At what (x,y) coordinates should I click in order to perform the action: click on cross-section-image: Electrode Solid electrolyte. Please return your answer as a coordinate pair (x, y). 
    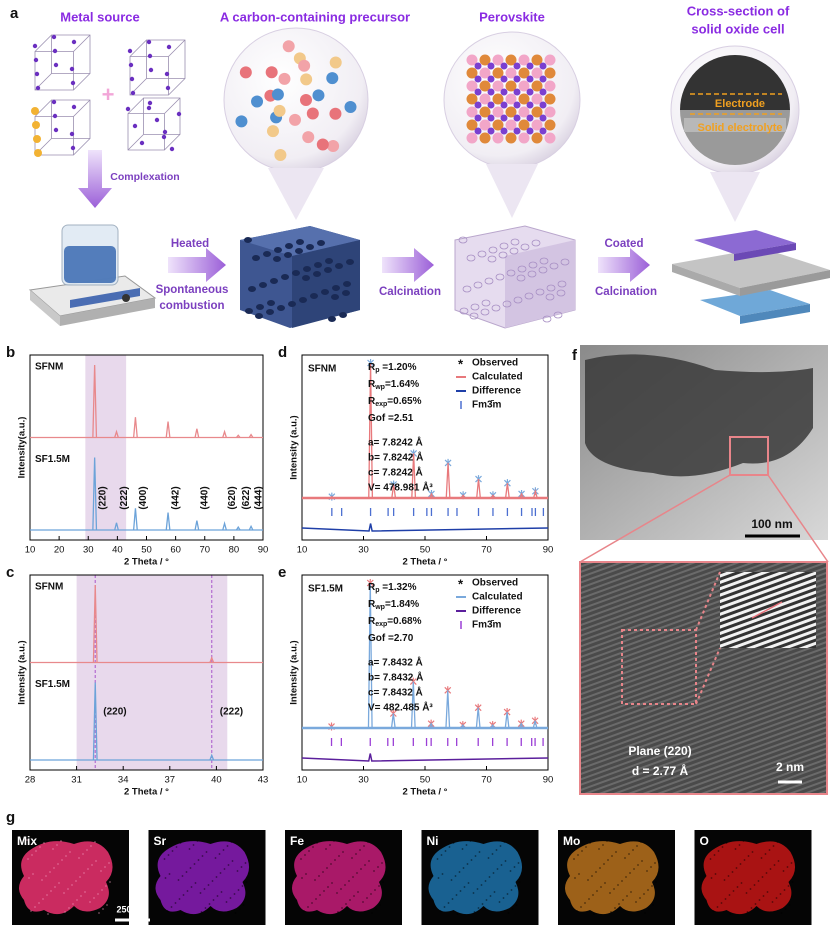
    Looking at the image, I should click on (735, 110).